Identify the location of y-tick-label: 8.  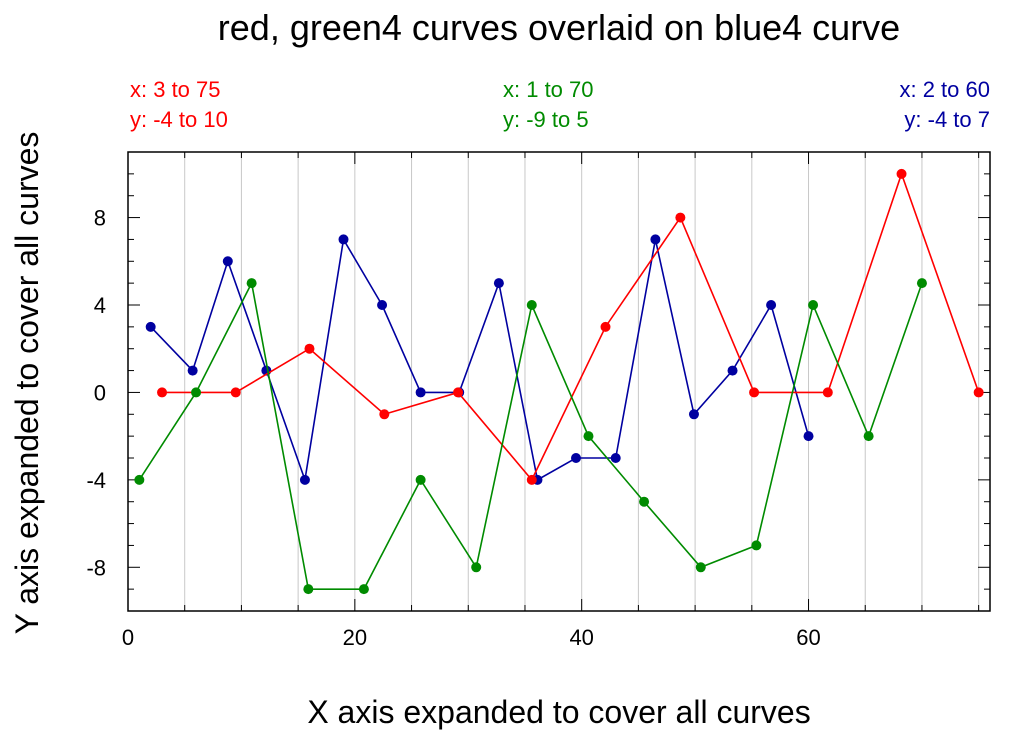
(100, 218).